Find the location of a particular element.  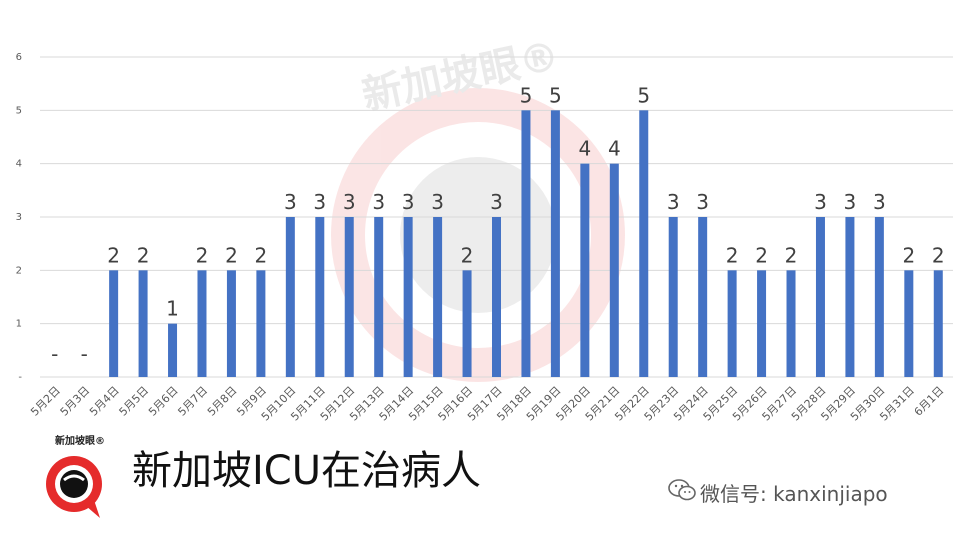

y-tick-label: 2 is located at coordinates (19, 270).